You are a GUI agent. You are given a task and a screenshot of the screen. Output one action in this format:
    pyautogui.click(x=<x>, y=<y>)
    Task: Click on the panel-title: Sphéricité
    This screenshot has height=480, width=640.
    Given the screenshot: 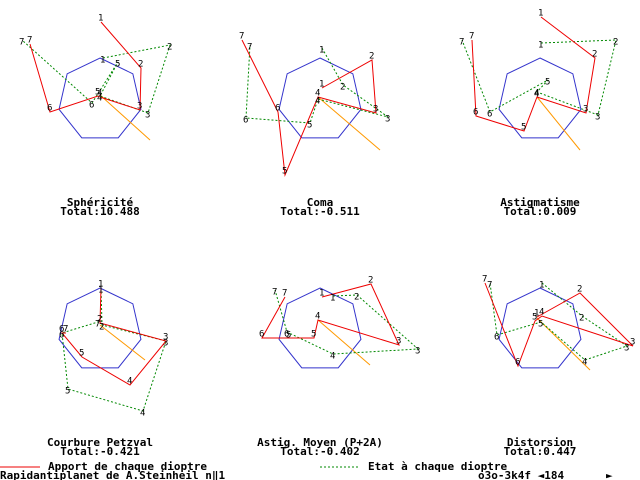 What is the action you would take?
    pyautogui.click(x=100, y=202)
    